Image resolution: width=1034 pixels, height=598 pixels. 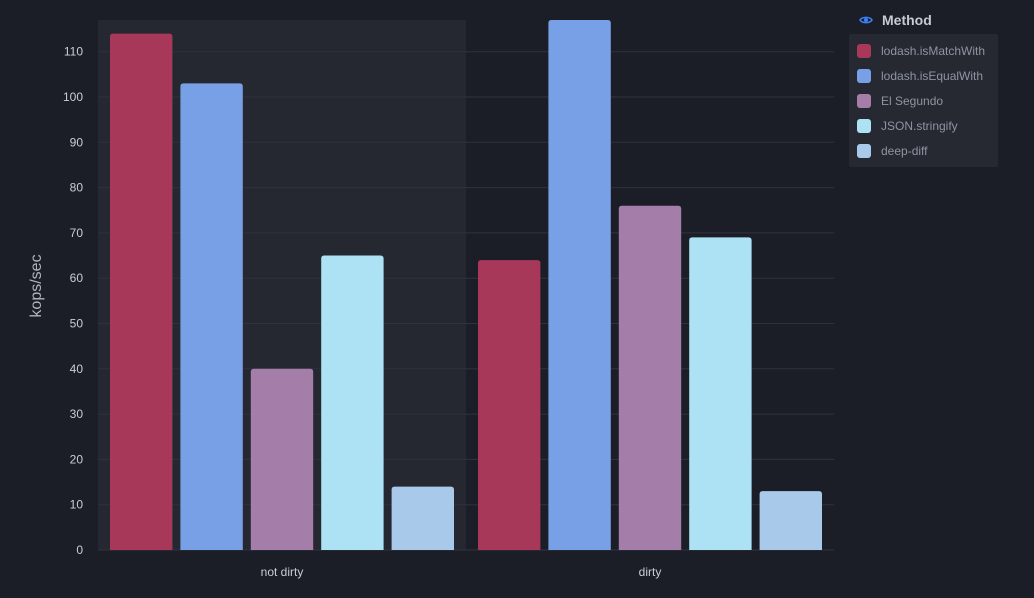 I want to click on y-tick-label: 20, so click(x=77, y=459).